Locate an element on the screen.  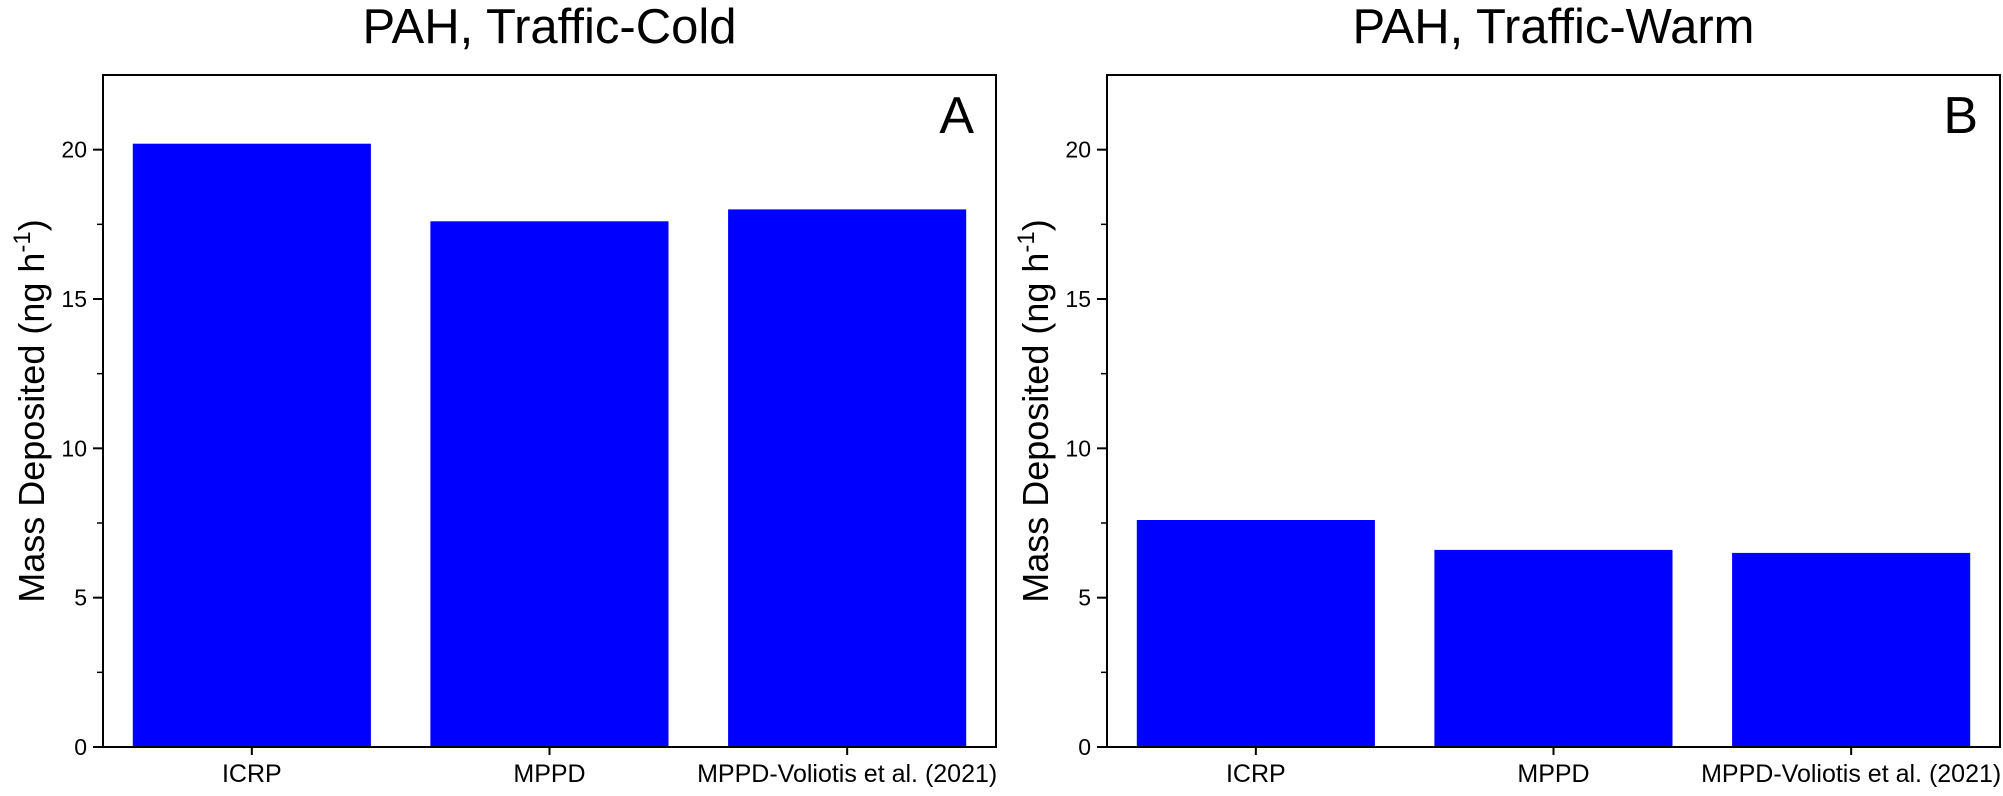
chart-title: PAH, Traffic-Cold is located at coordinates (550, 27).